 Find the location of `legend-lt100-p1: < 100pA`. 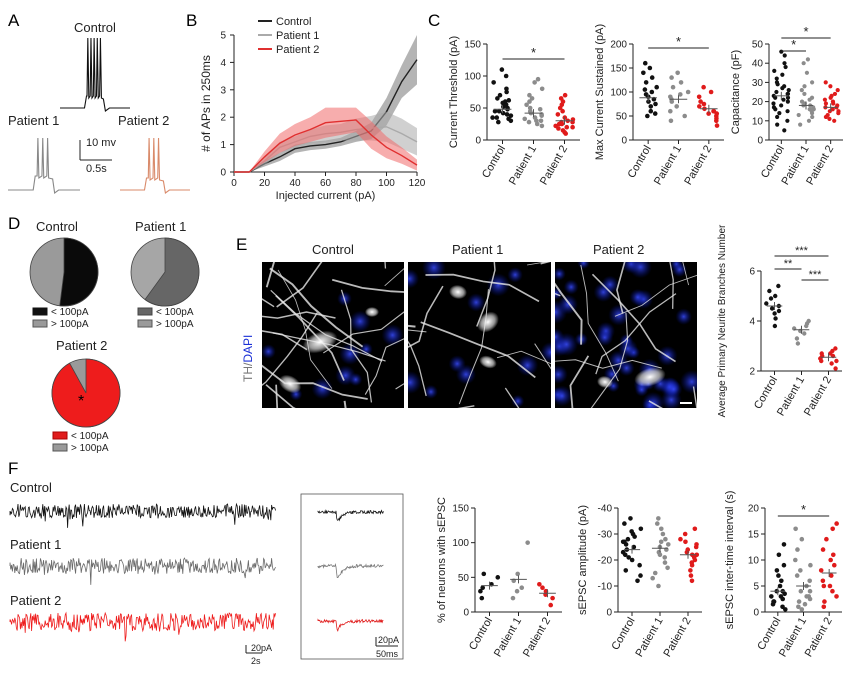

legend-lt100-p1: < 100pA is located at coordinates (175, 312).